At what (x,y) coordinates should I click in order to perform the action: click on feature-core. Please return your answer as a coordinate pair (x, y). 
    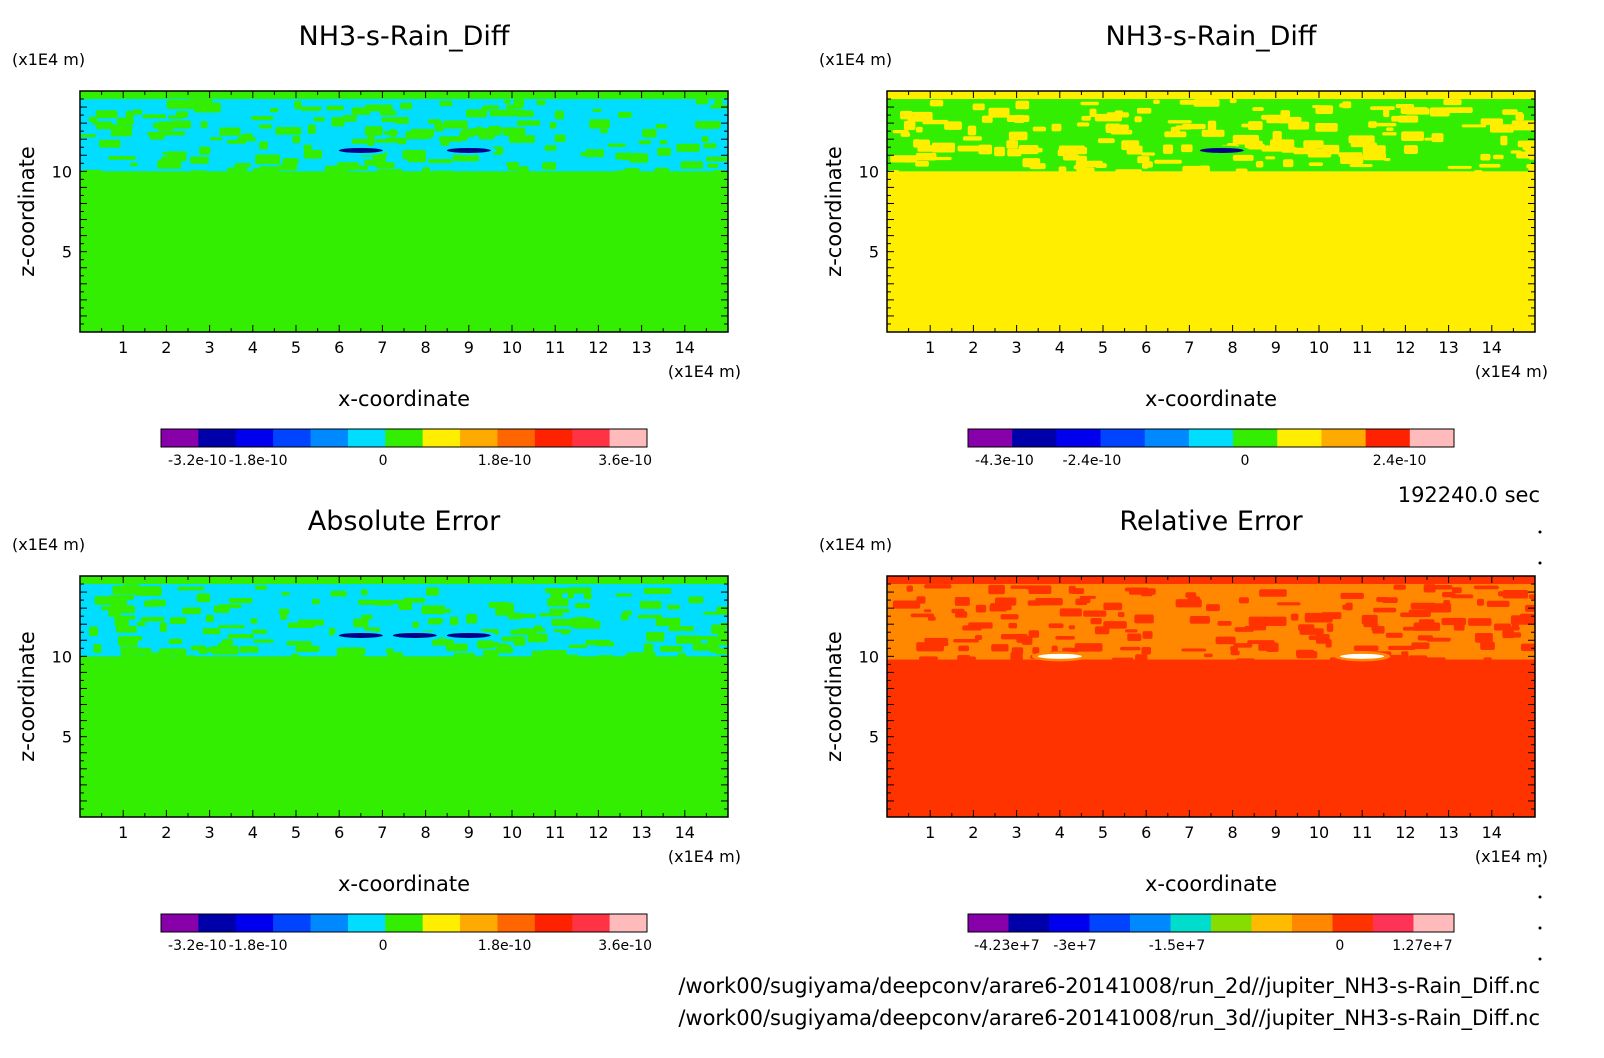
    Looking at the image, I should click on (468, 150).